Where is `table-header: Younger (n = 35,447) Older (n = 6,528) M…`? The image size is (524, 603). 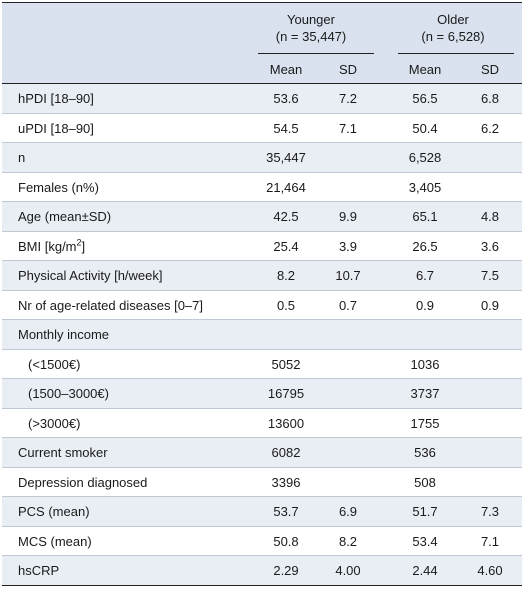
table-header: Younger (n = 35,447) Older (n = 6,528) M… is located at coordinates (262, 43).